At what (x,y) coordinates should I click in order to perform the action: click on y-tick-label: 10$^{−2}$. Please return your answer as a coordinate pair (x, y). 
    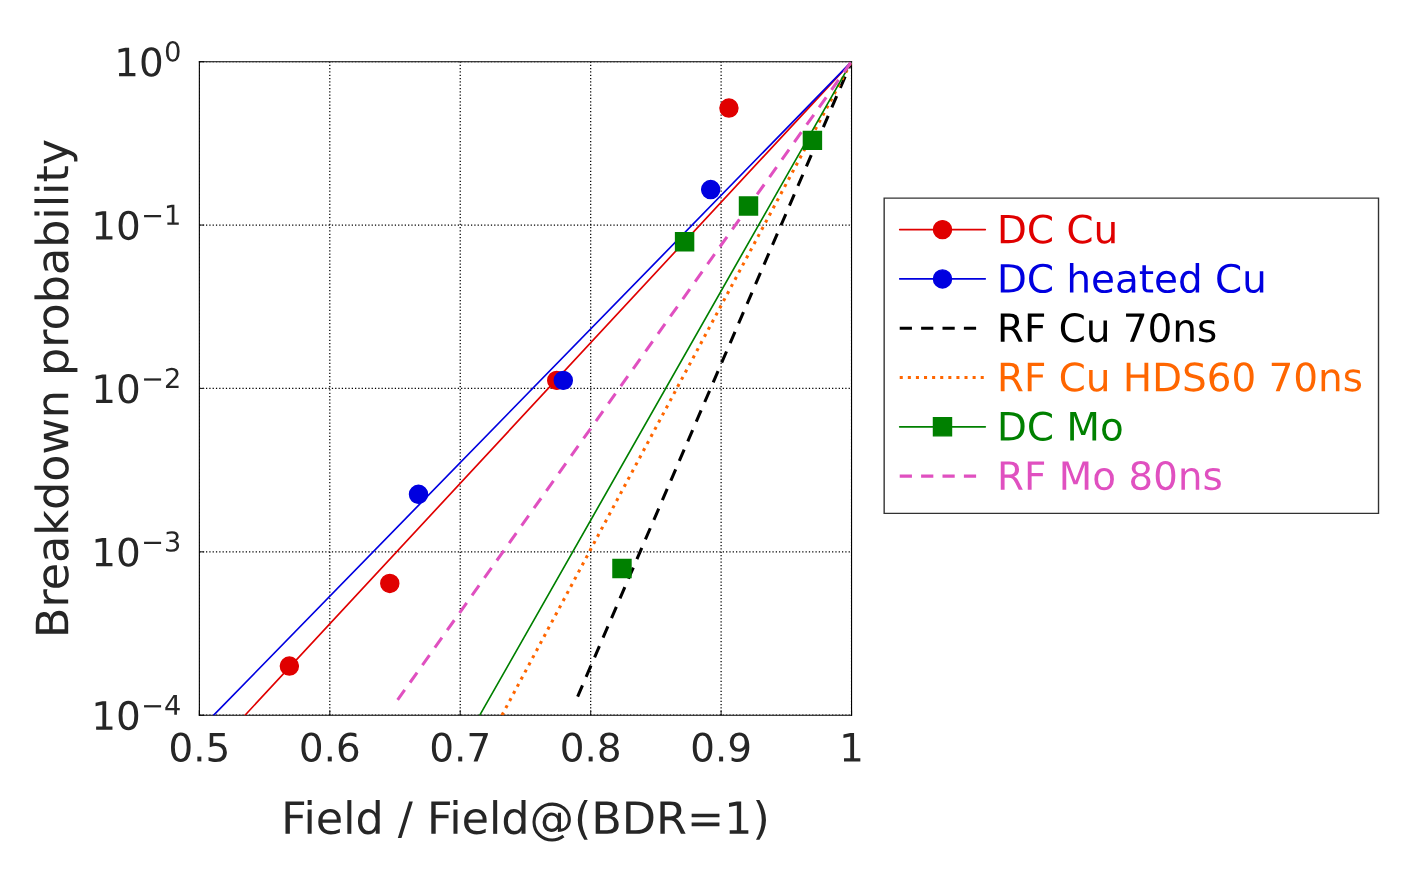
    Looking at the image, I should click on (137, 385).